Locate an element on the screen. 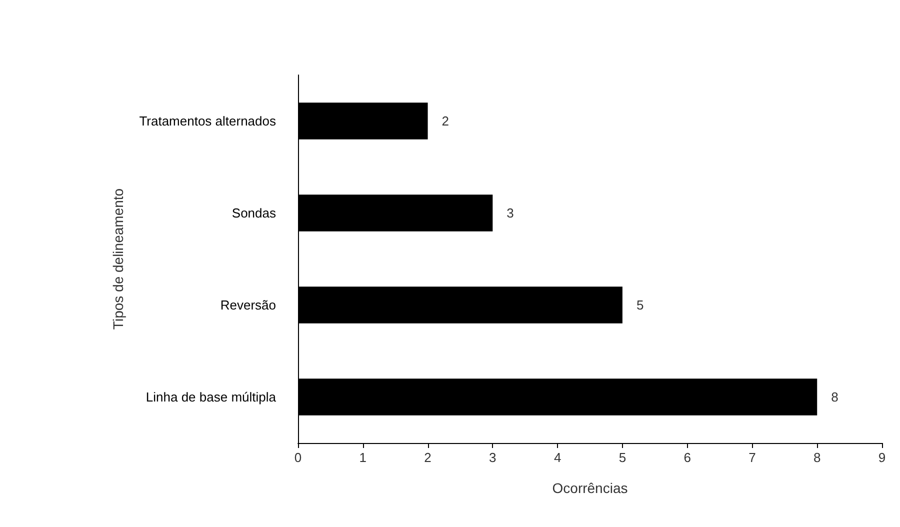 Image resolution: width=900 pixels, height=527 pixels. data-label: 2 is located at coordinates (446, 121).